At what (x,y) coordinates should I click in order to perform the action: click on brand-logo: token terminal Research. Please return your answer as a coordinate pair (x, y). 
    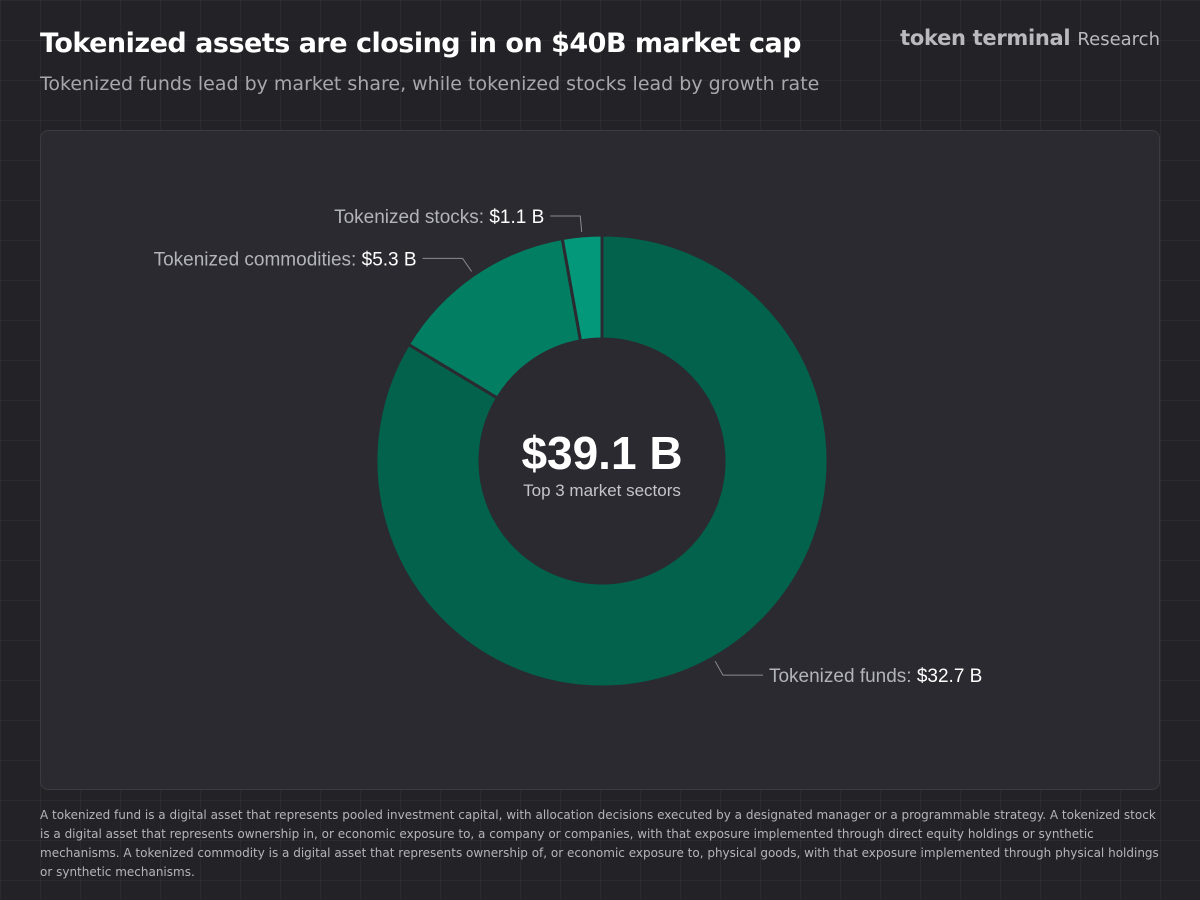
    Looking at the image, I should click on (1030, 38).